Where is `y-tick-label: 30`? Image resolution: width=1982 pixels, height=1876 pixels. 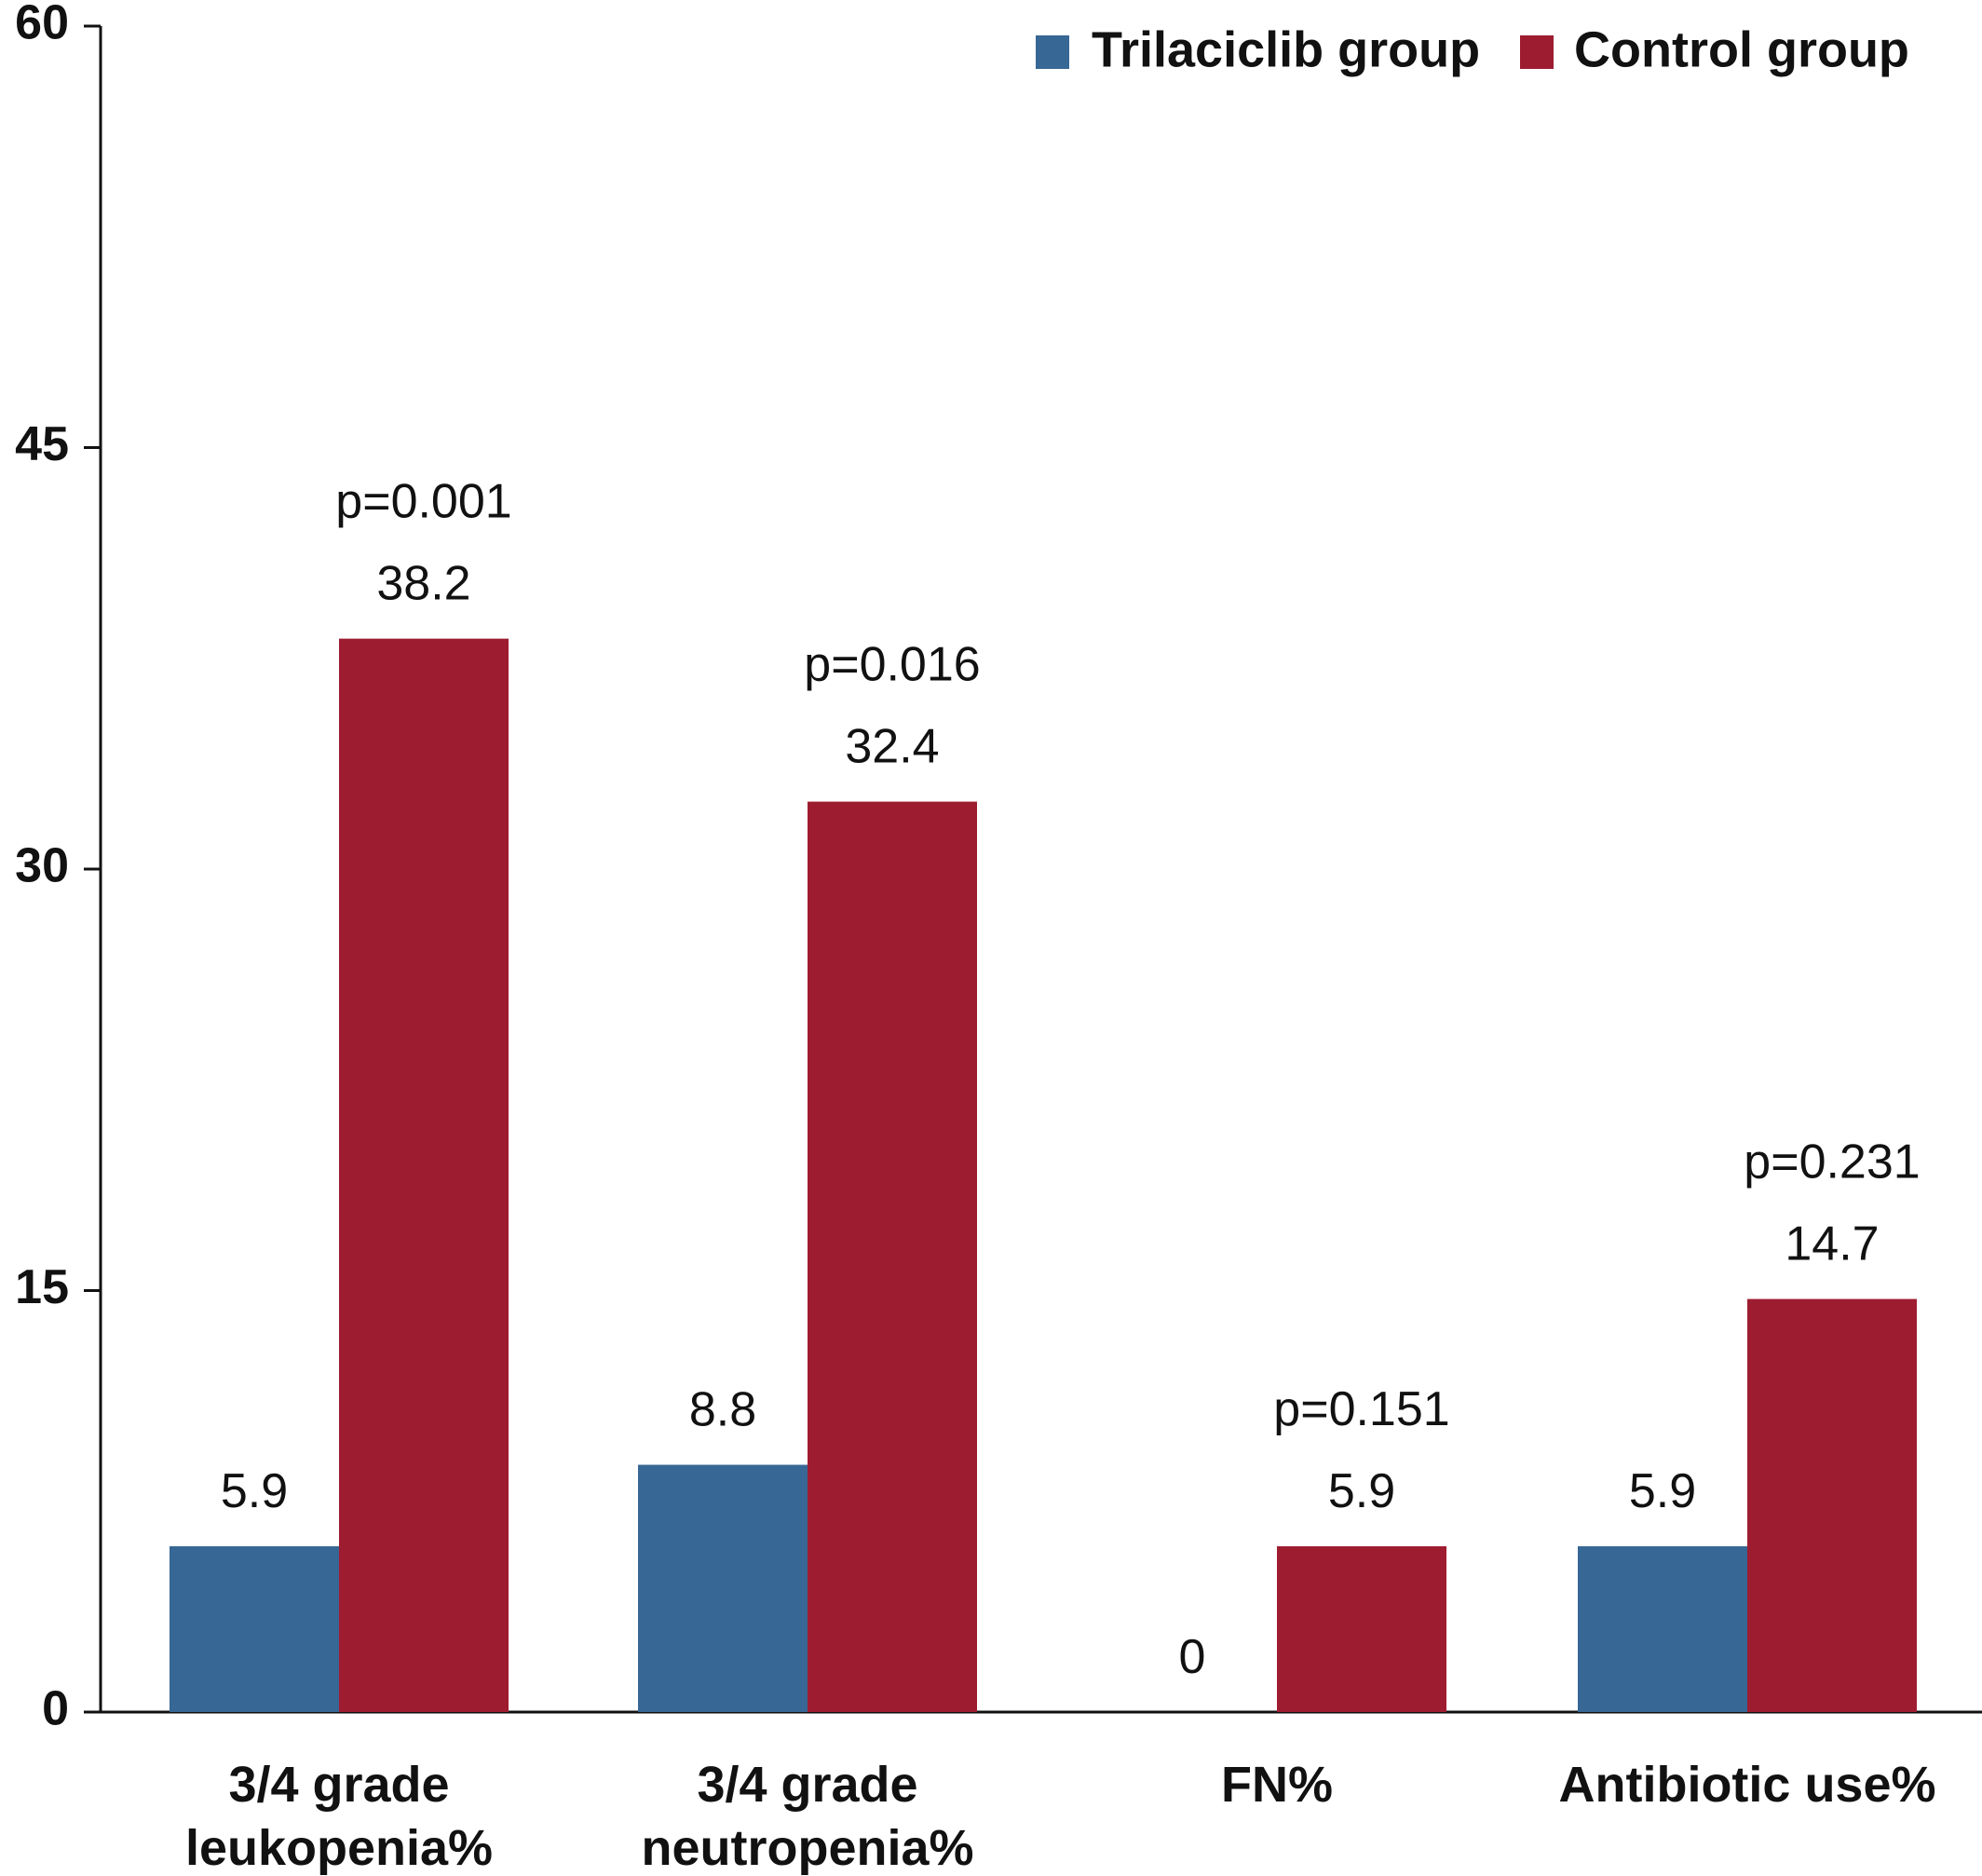 y-tick-label: 30 is located at coordinates (42, 866).